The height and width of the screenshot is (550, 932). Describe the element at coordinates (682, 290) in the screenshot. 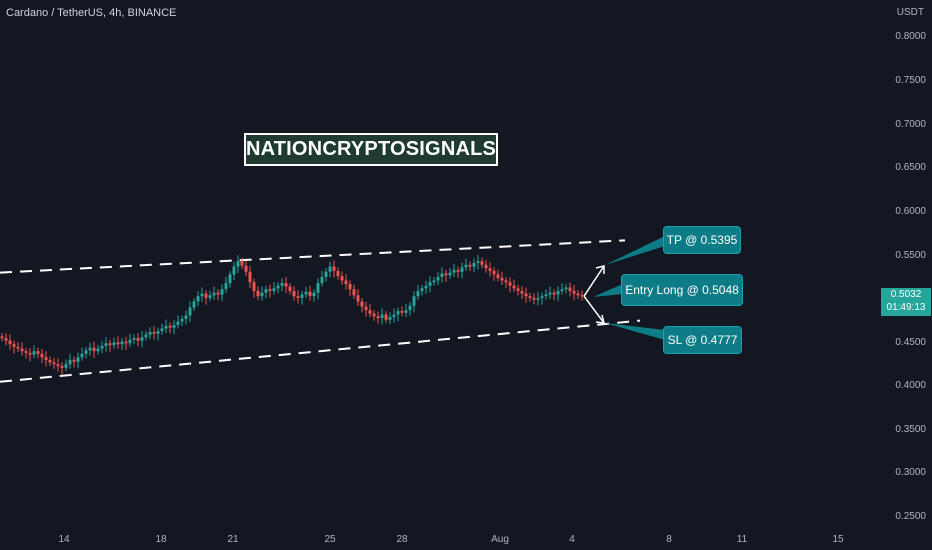

I see `entry-callout: Entry Long @ 0.5048` at that location.